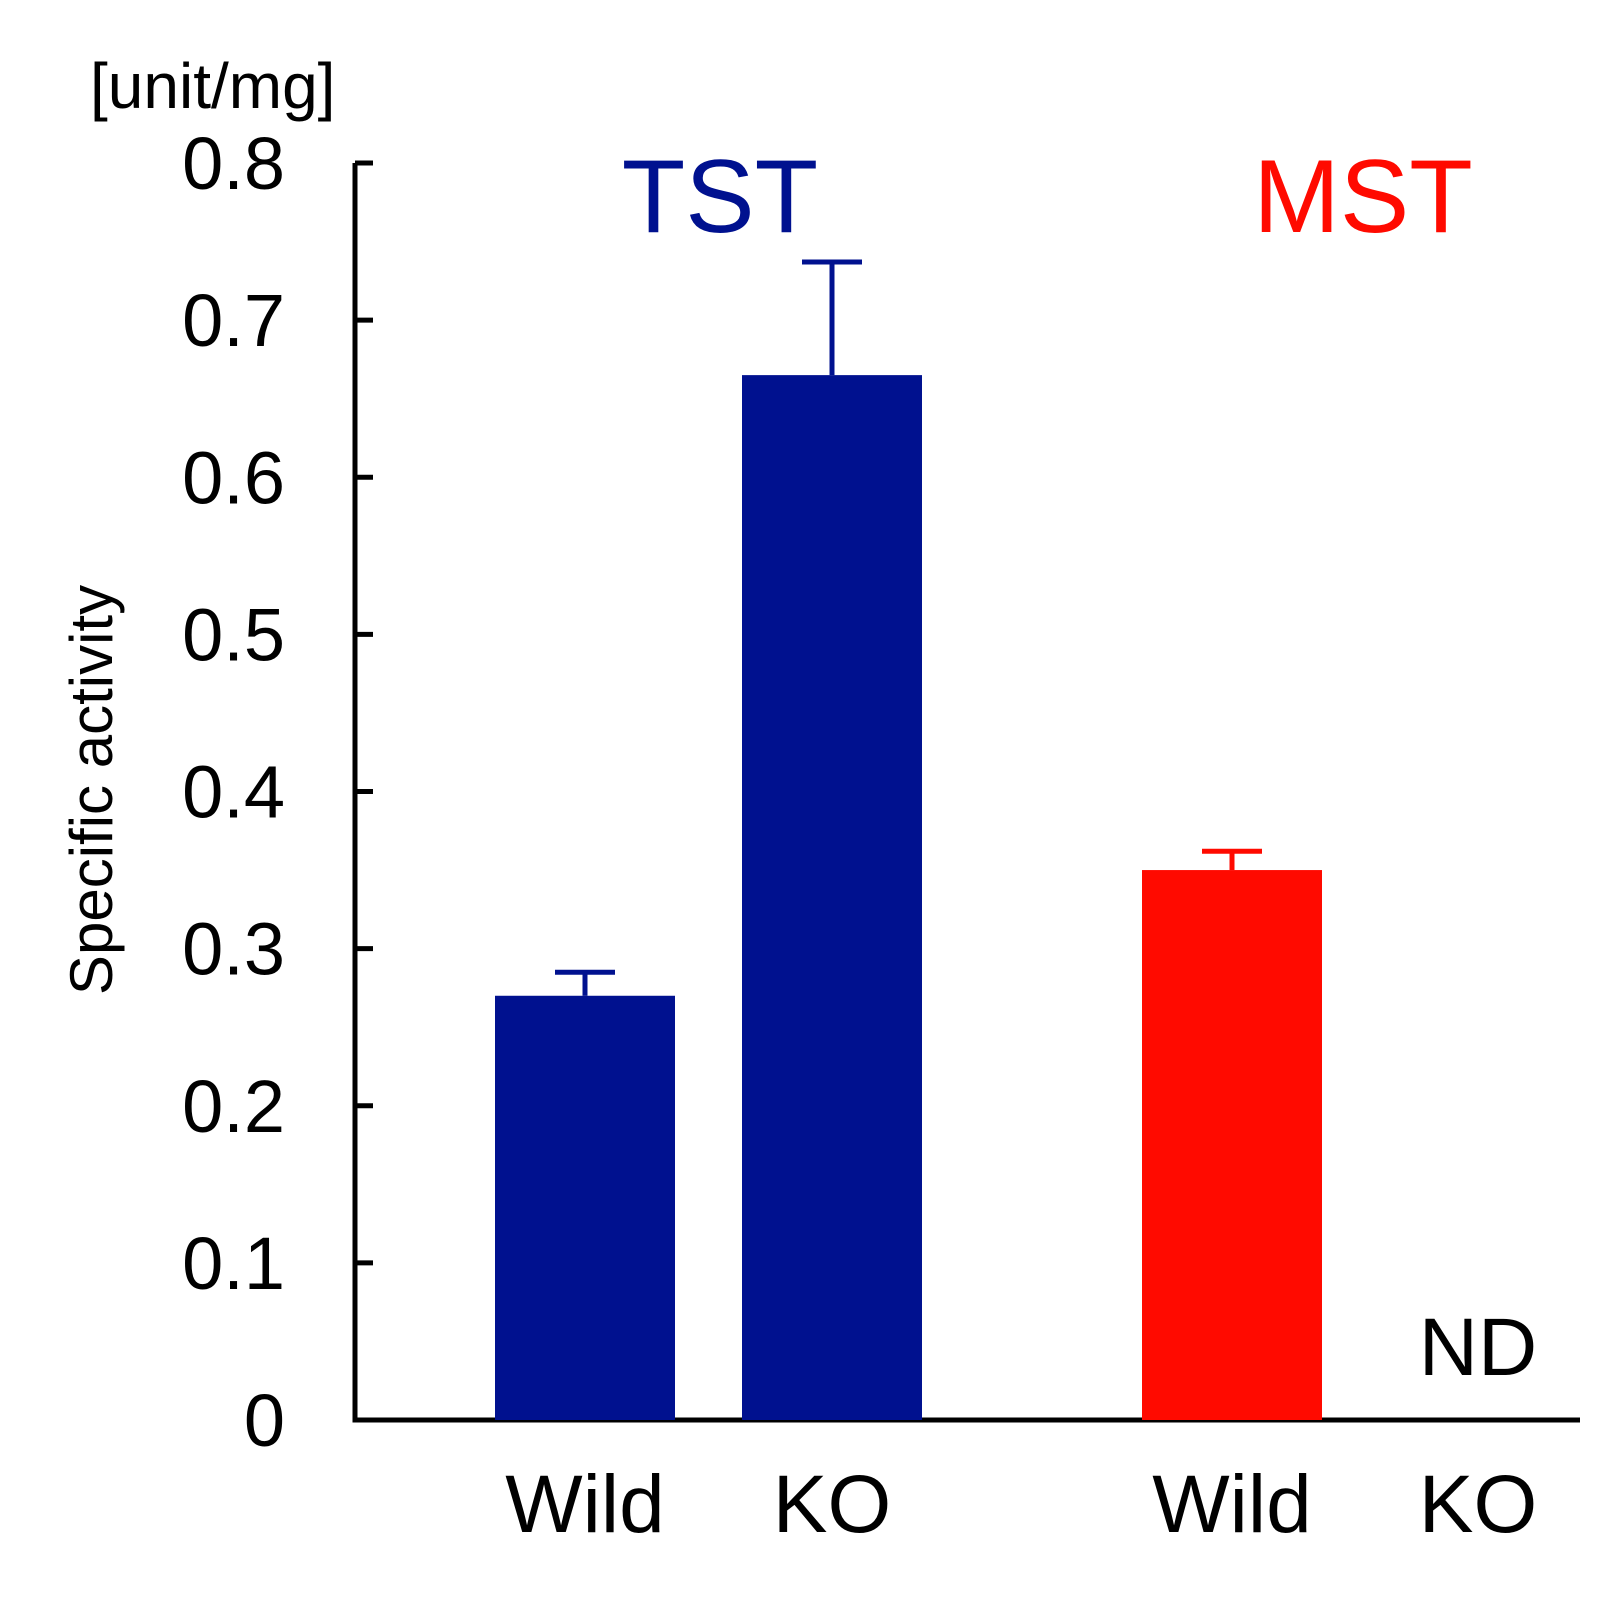  What do you see at coordinates (233, 634) in the screenshot?
I see `y-tick-label-5: 0.5` at bounding box center [233, 634].